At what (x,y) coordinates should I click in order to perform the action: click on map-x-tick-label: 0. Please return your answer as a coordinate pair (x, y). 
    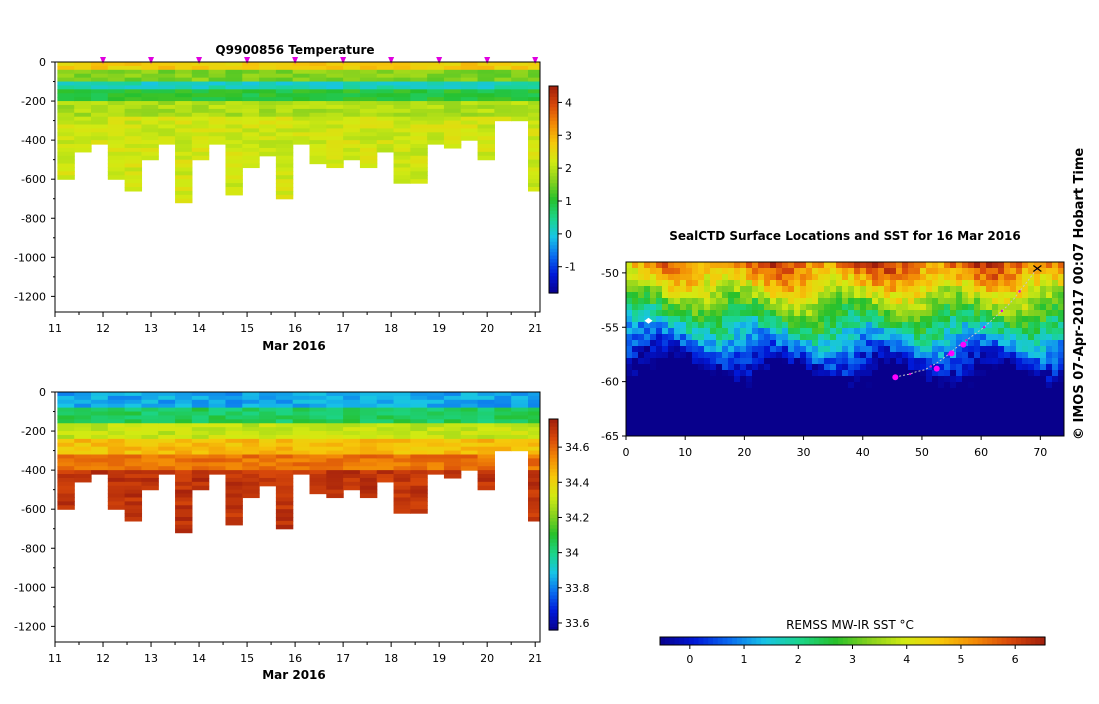
    Looking at the image, I should click on (626, 452).